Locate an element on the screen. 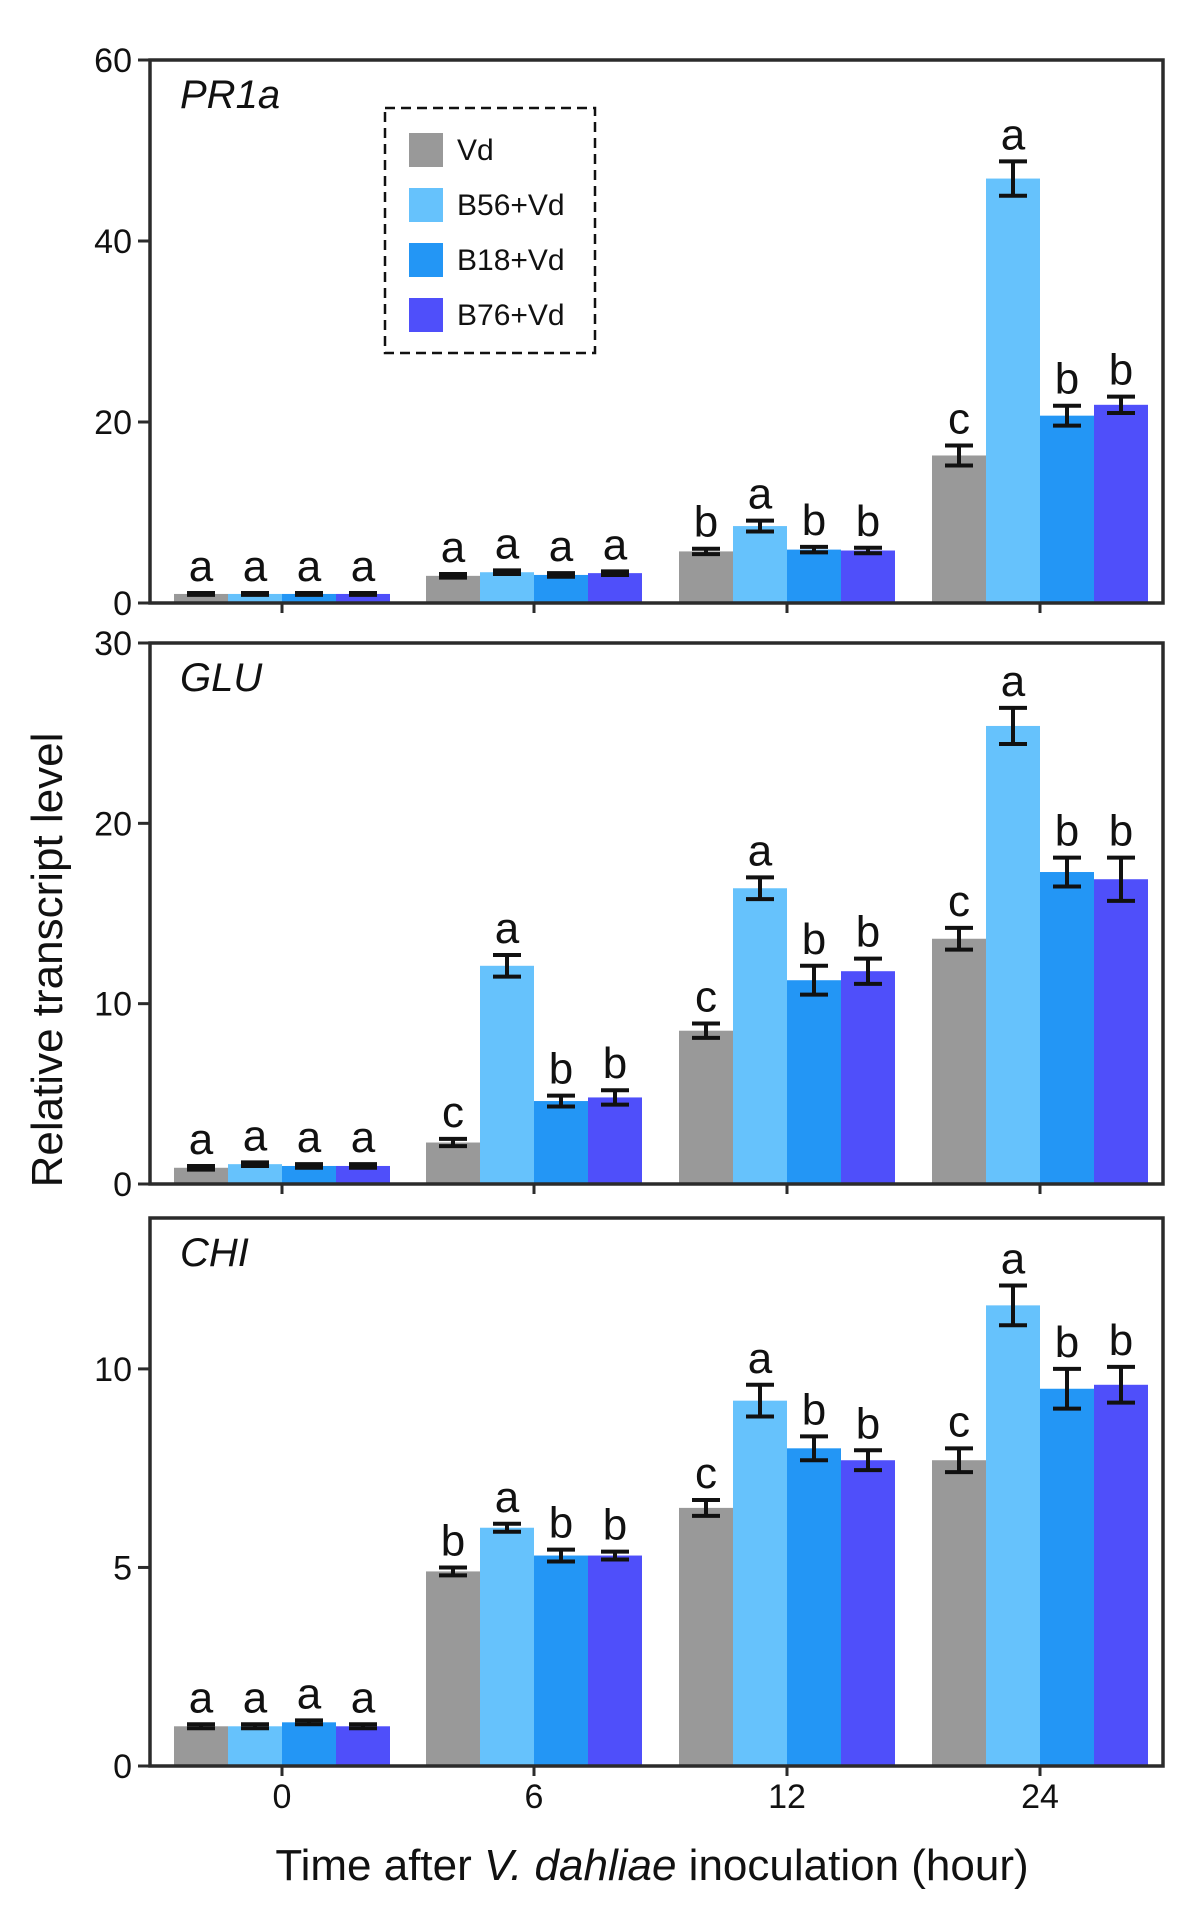 The width and height of the screenshot is (1193, 1906). y-tick-label: 30 is located at coordinates (113, 644).